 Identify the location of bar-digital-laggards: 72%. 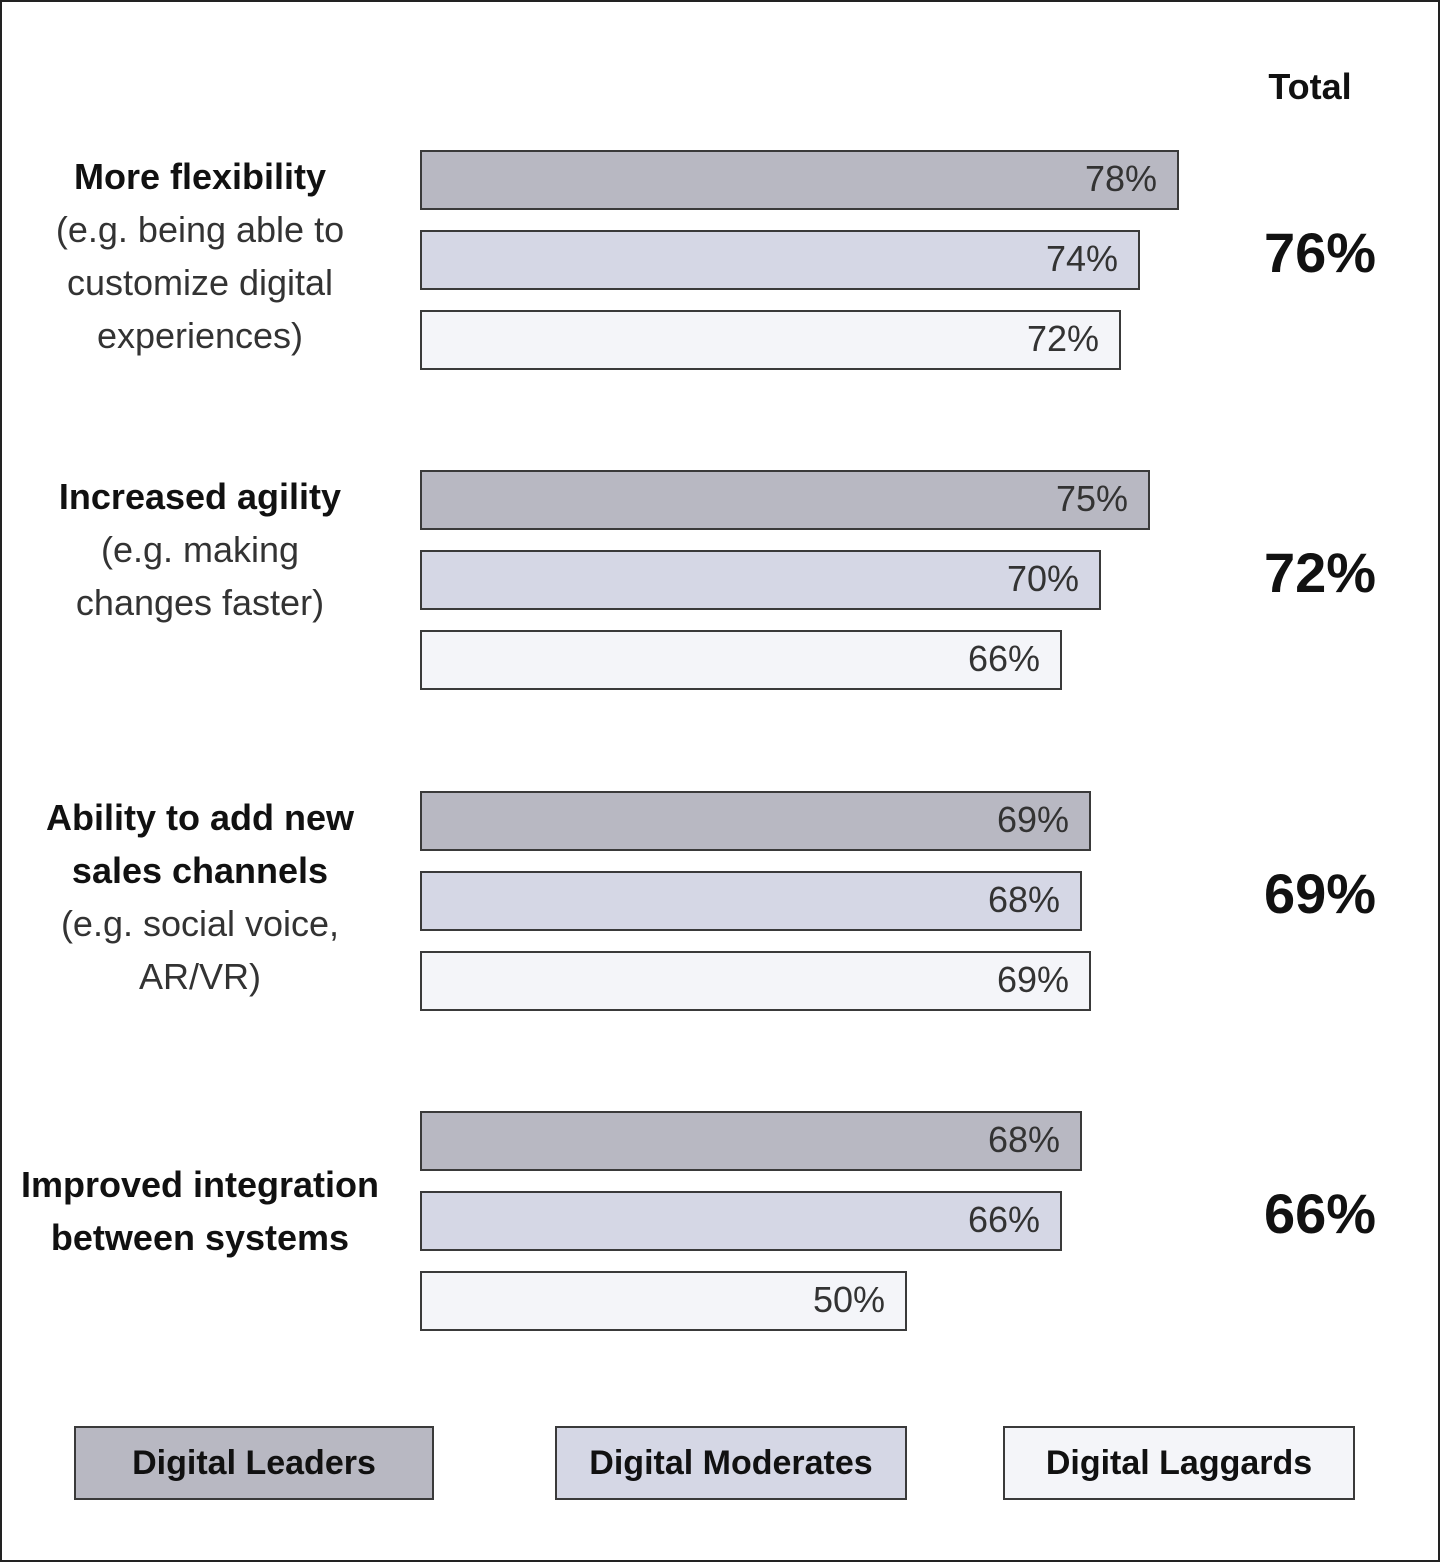
(770, 340).